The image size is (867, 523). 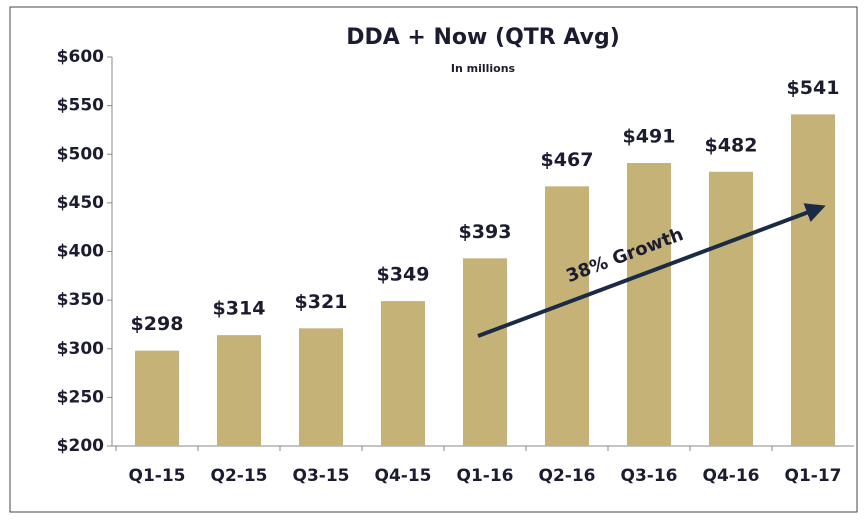 I want to click on data-label: $393, so click(x=485, y=232).